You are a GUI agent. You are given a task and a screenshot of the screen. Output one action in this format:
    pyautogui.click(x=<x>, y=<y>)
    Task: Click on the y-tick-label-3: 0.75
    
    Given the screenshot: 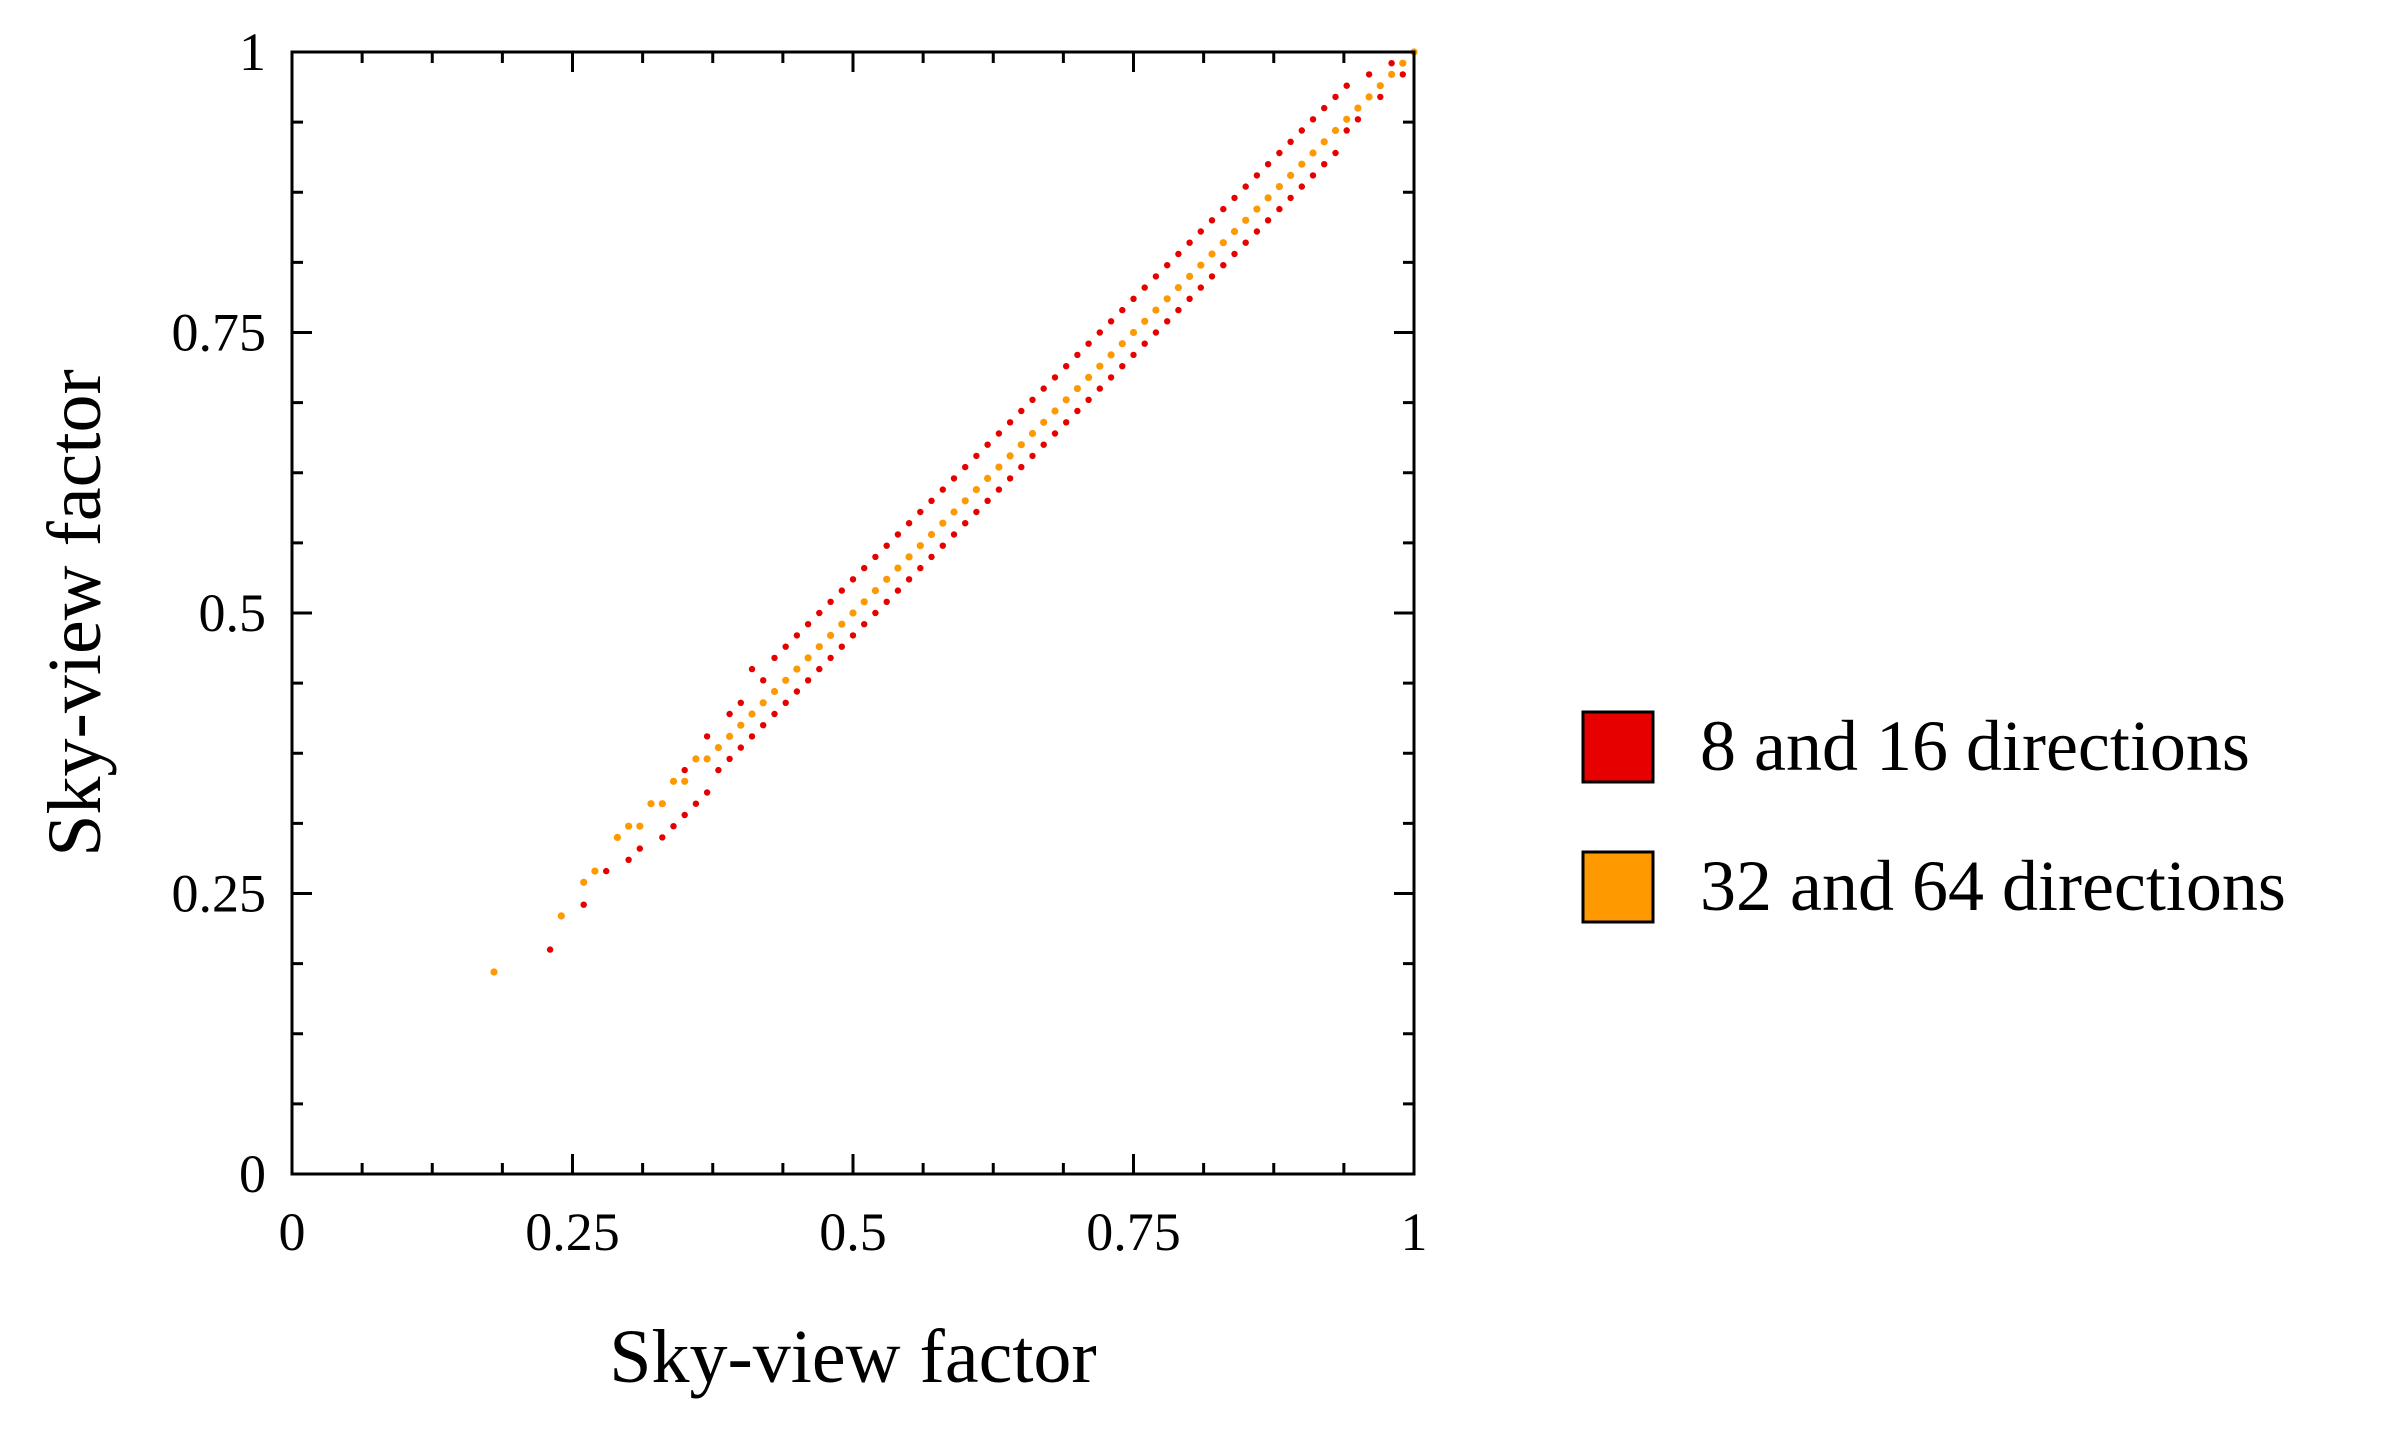 What is the action you would take?
    pyautogui.click(x=219, y=333)
    